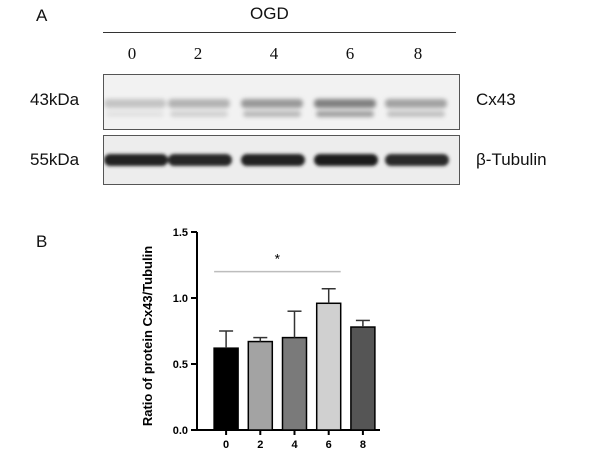  Describe the element at coordinates (198, 53) in the screenshot. I see `lane-label: 2` at that location.